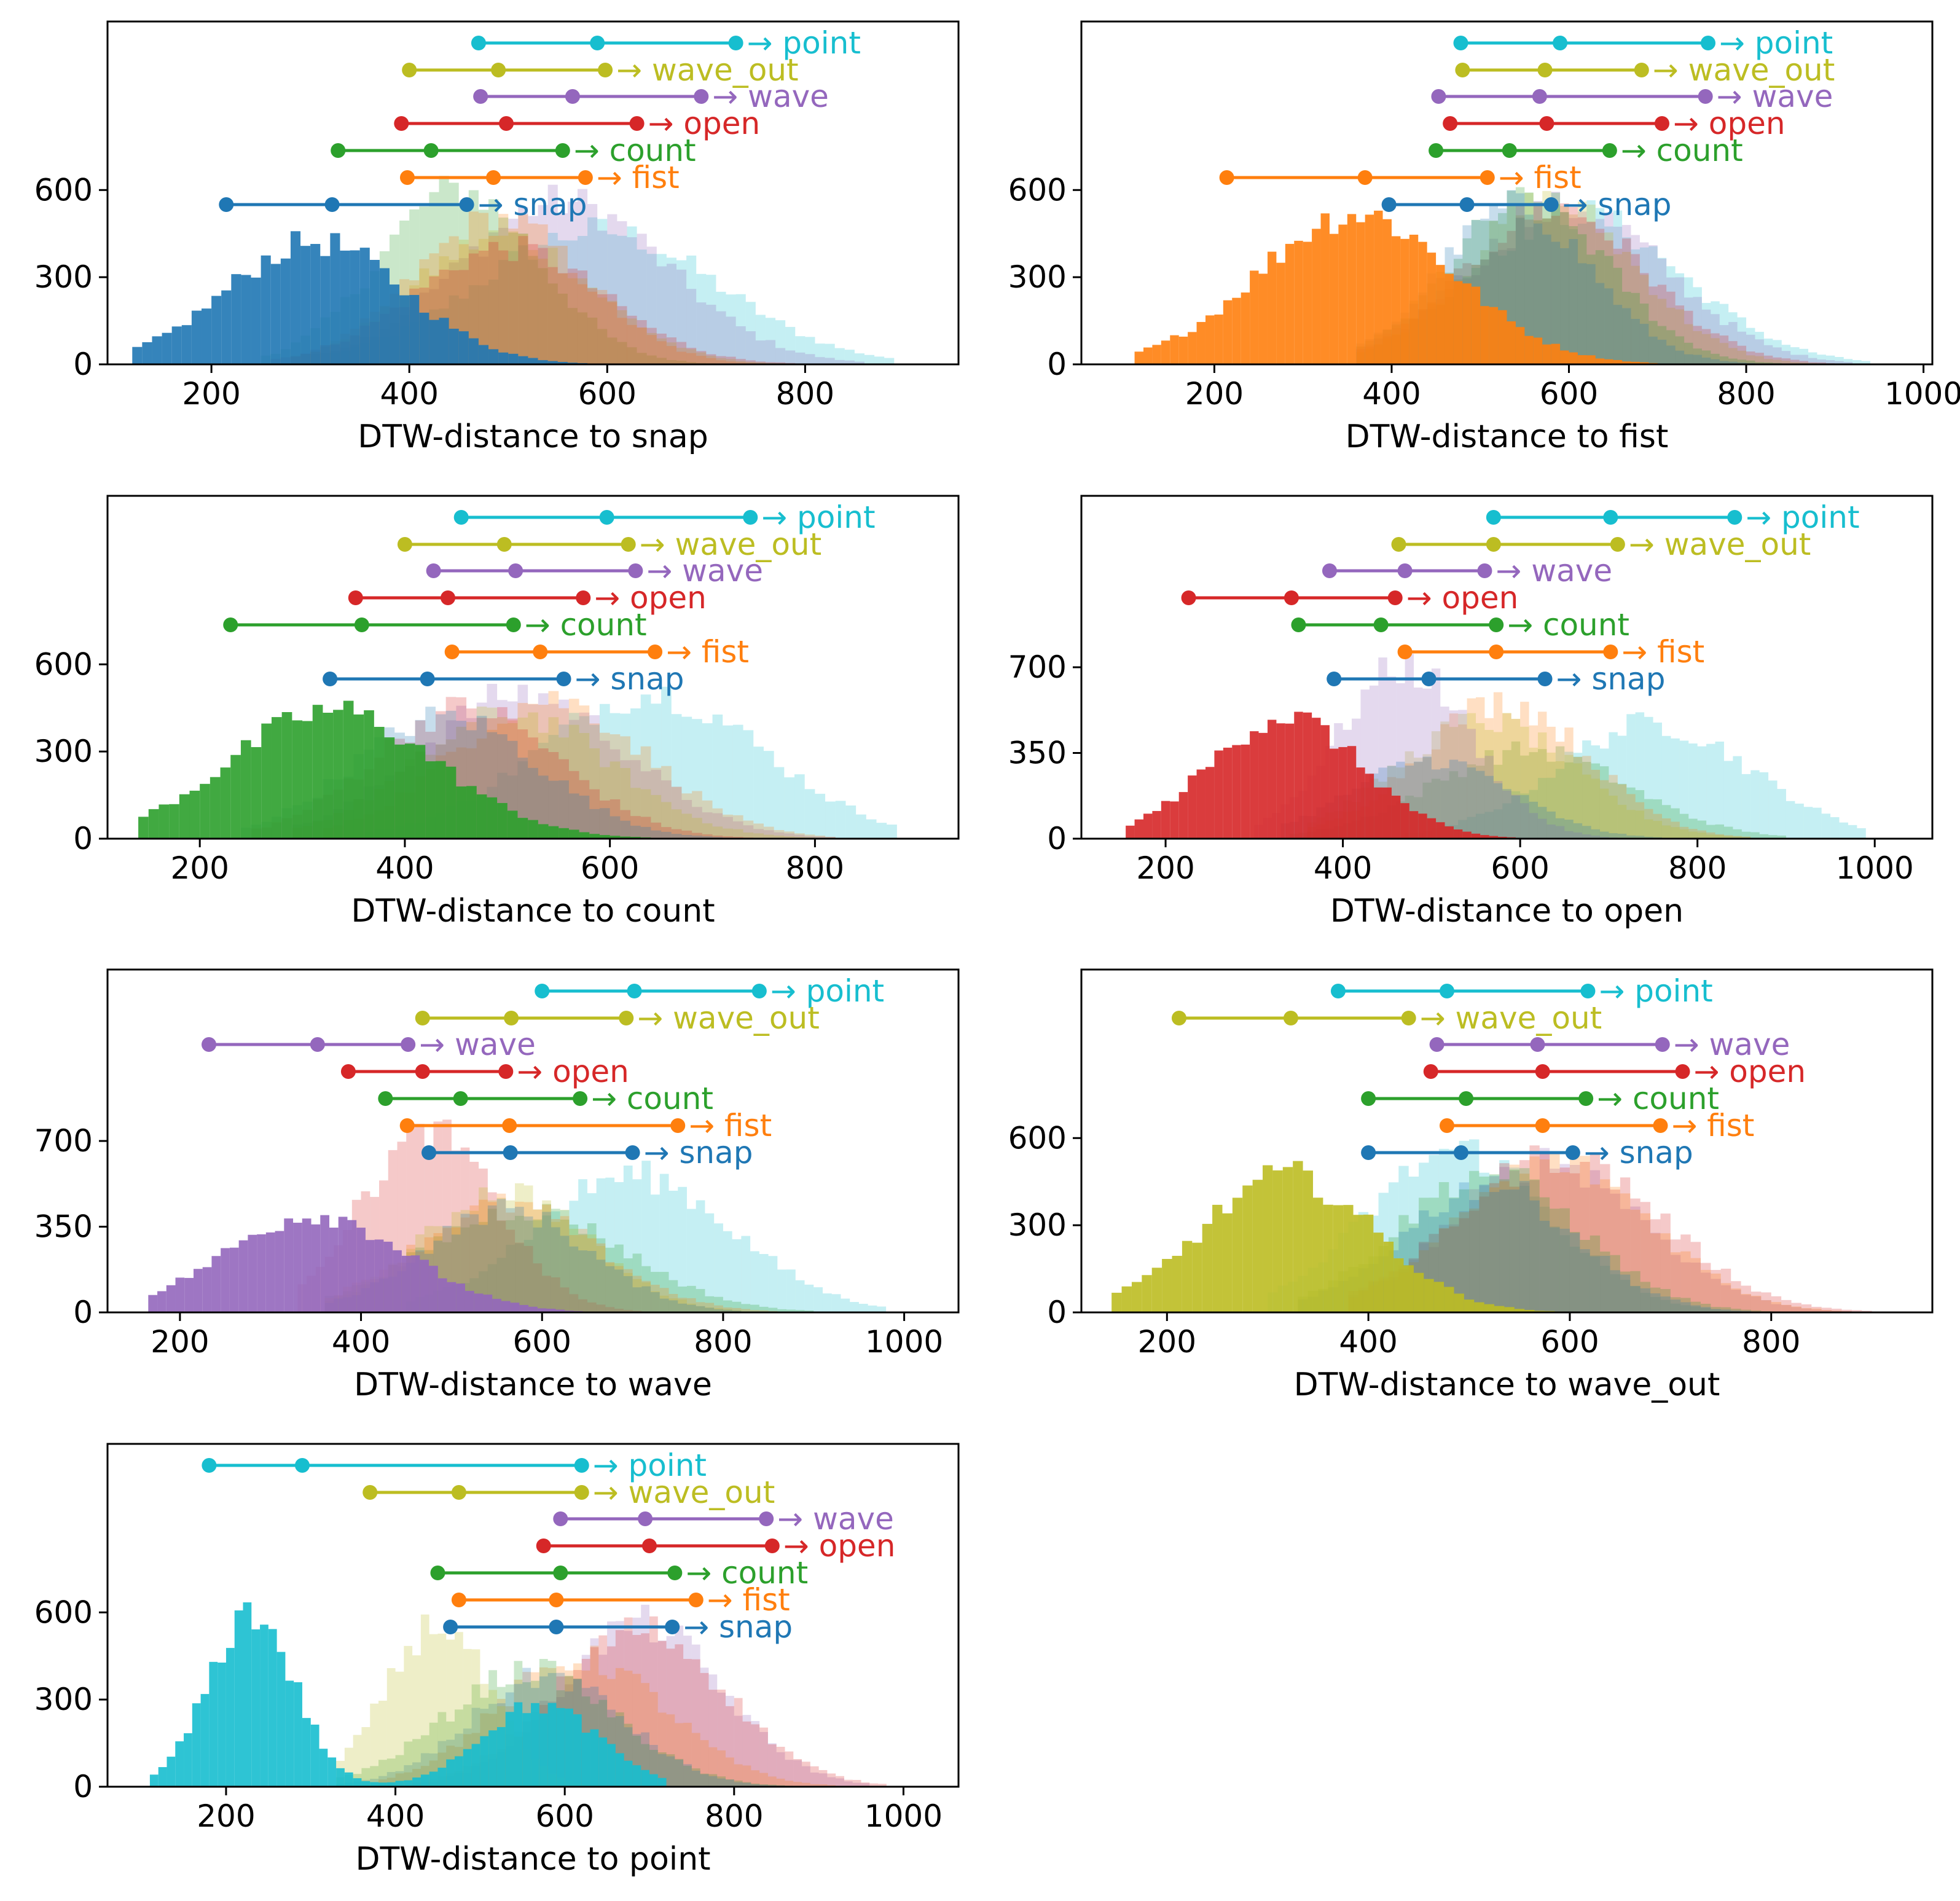 The height and width of the screenshot is (1901, 1960). I want to click on range-label: → fist, so click(749, 1600).